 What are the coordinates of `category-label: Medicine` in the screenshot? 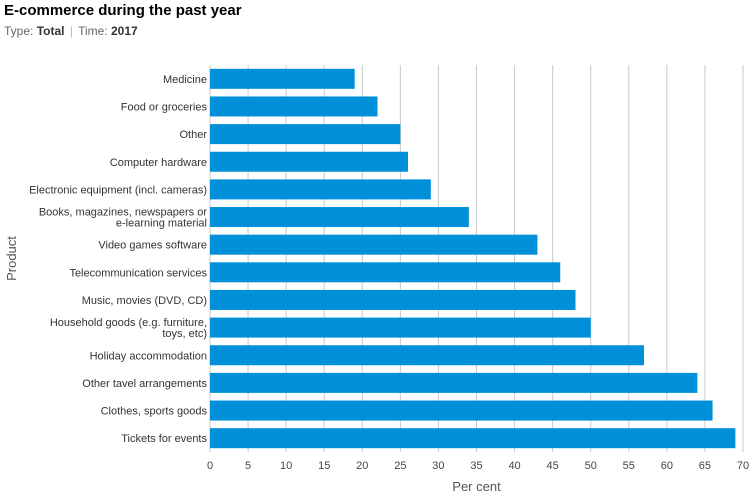 It's located at (185, 80).